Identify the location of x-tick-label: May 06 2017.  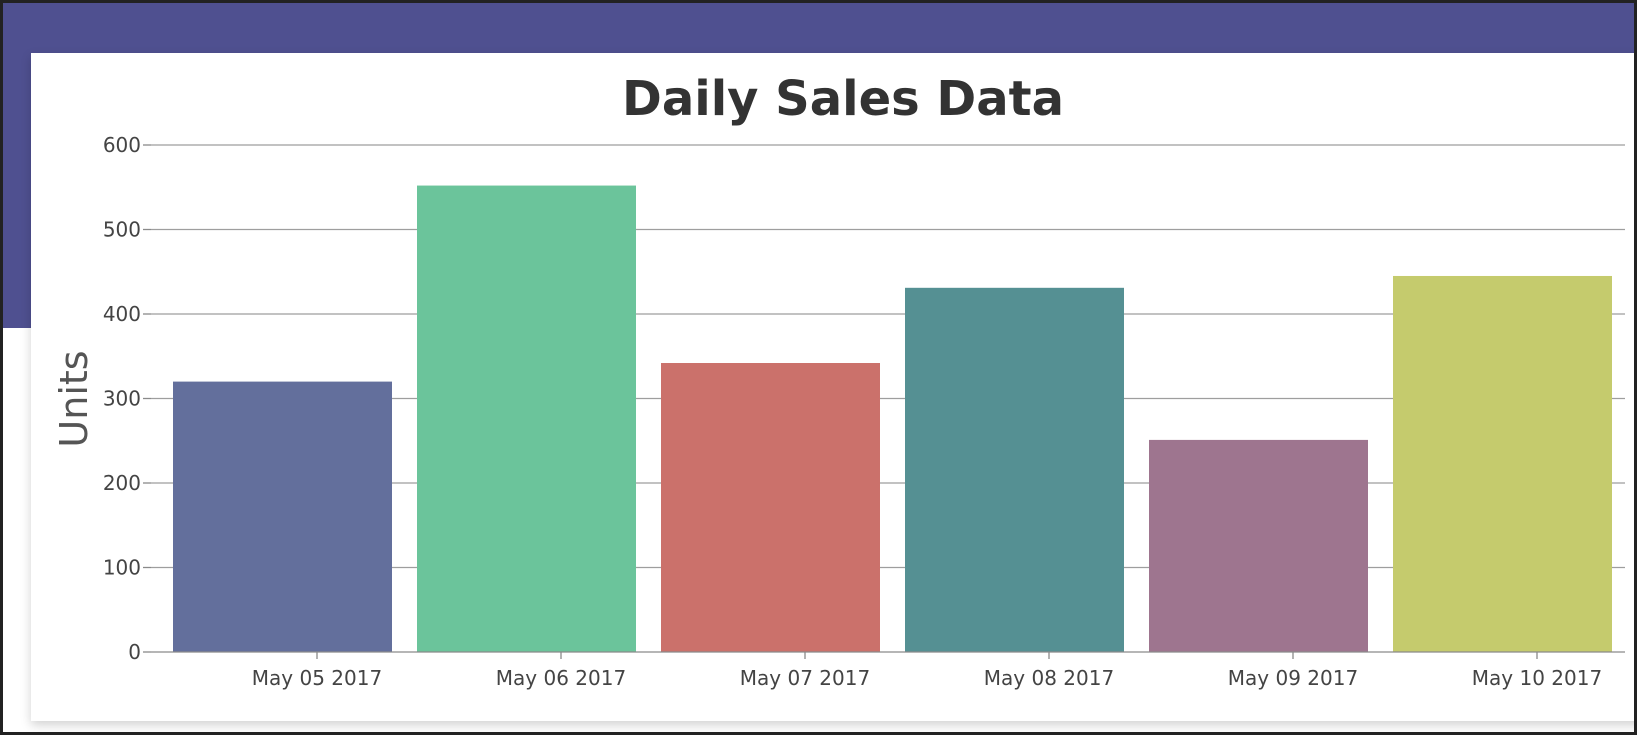
(561, 678).